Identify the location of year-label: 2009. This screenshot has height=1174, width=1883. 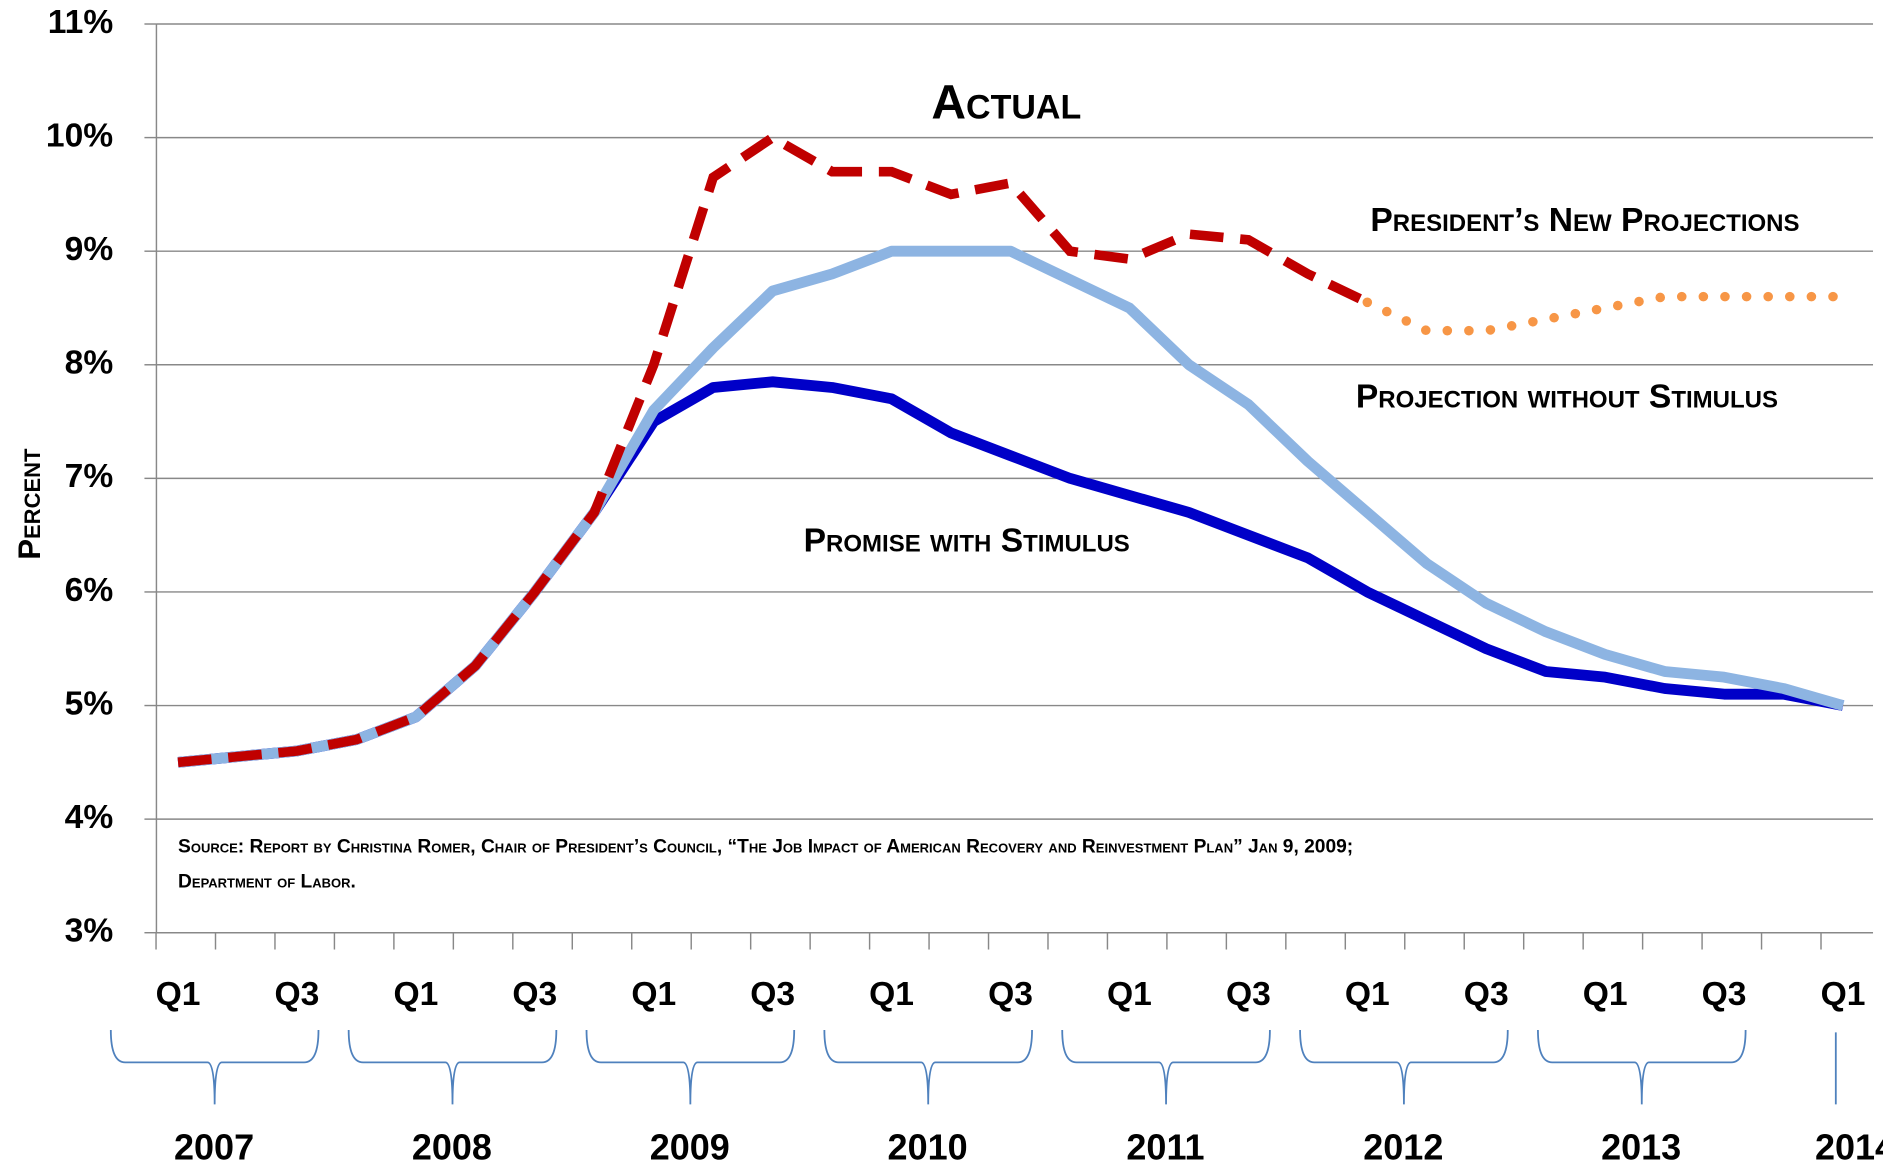
(690, 1147).